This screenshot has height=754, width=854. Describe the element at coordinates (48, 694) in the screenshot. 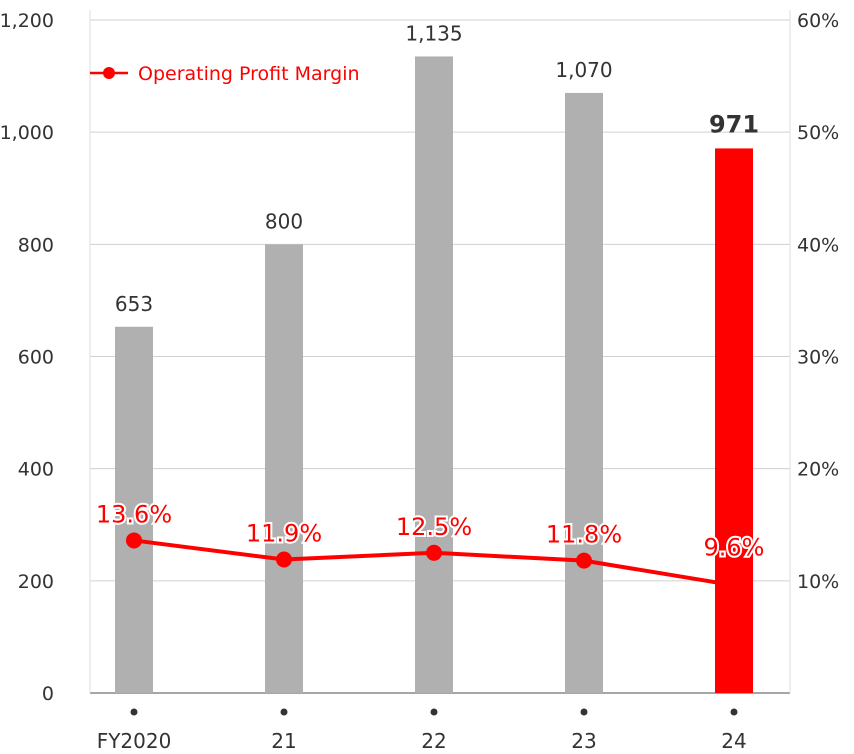

I see `left-tick-label: 0` at that location.